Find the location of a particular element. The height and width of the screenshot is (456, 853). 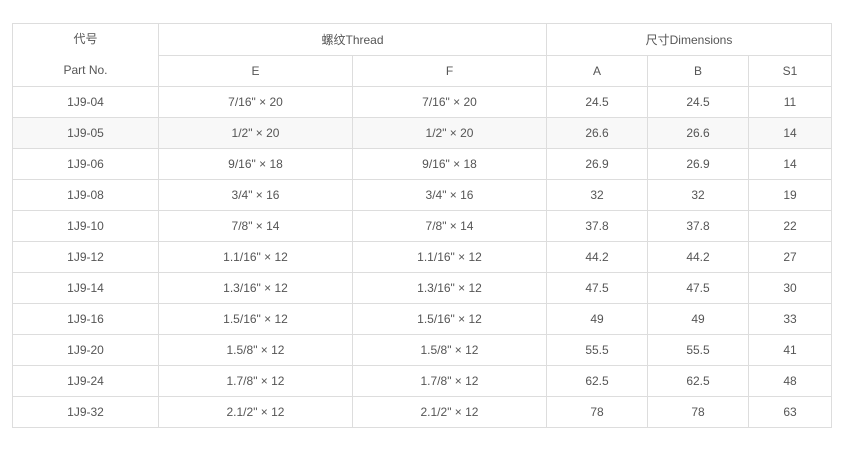

table-row: 1J9-14 1.3/16" × 12 1.3/16" × 12 47.5 47.5 30 is located at coordinates (422, 288).